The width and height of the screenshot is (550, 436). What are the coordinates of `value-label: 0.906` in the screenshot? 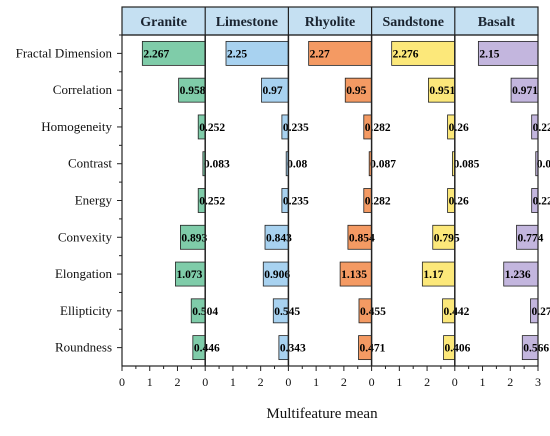 It's located at (277, 275).